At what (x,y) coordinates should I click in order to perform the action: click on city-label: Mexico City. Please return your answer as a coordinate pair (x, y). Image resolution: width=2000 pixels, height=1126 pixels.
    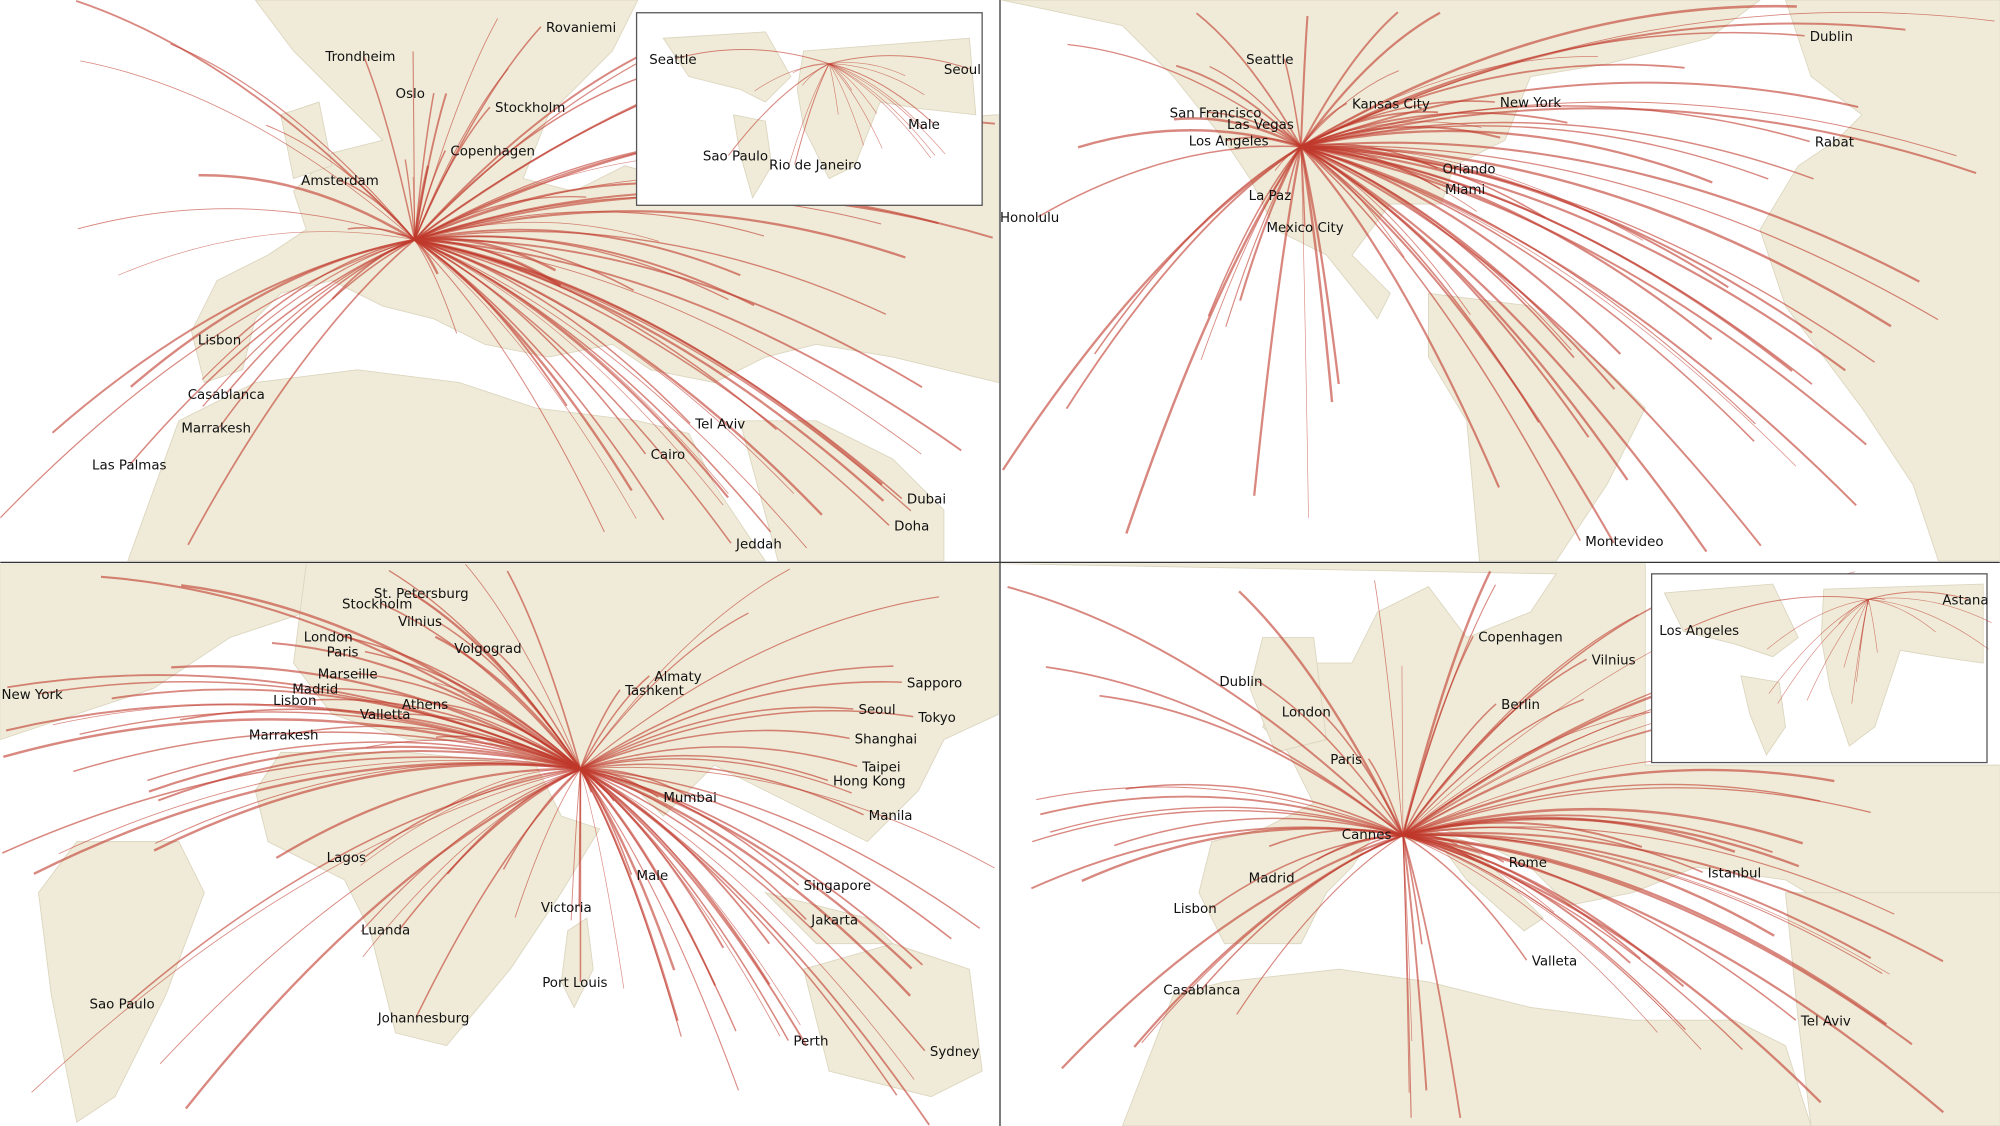
    Looking at the image, I should click on (1305, 228).